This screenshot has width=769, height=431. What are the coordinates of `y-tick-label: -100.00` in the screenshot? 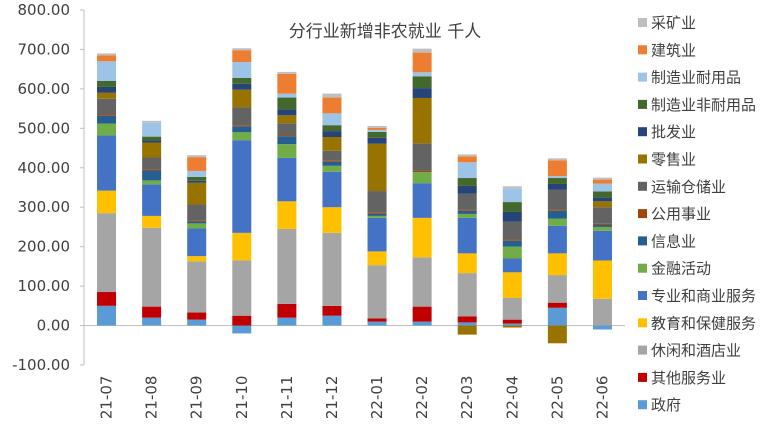 It's located at (41, 365).